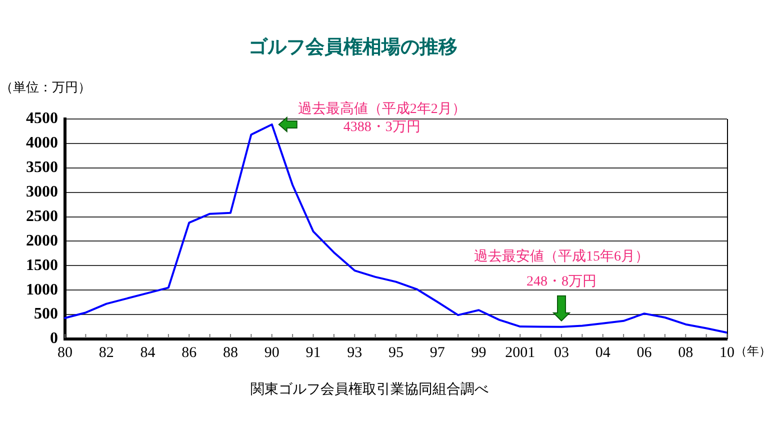 The width and height of the screenshot is (771, 424). I want to click on x-tick-label: 80, so click(65, 352).